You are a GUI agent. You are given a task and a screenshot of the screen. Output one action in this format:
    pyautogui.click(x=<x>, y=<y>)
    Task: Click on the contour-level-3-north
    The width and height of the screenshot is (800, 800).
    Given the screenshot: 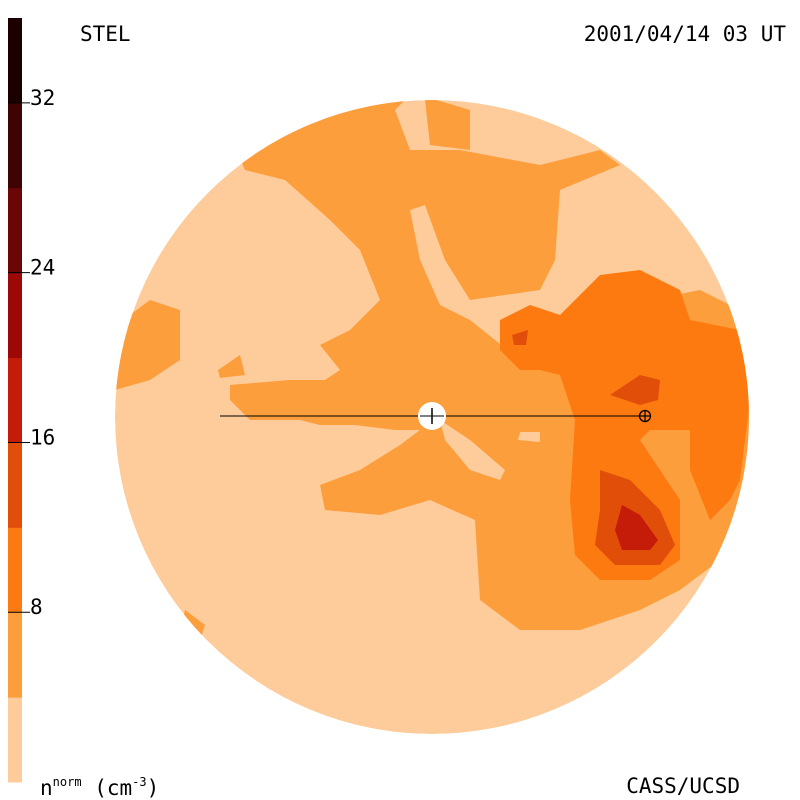 What is the action you would take?
    pyautogui.click(x=520, y=337)
    